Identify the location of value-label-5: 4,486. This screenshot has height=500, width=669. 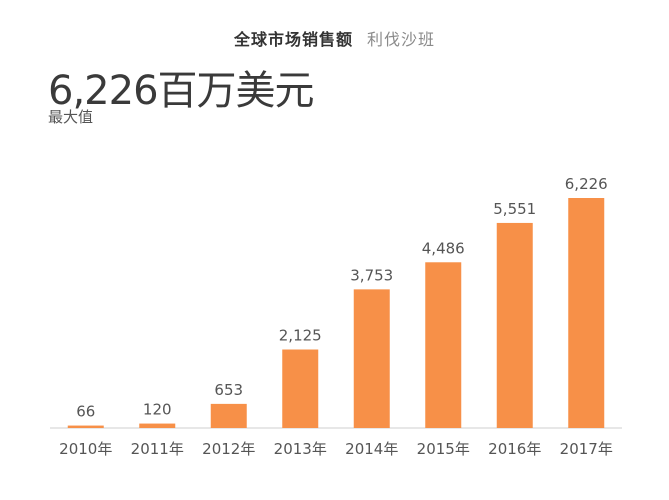
(443, 248).